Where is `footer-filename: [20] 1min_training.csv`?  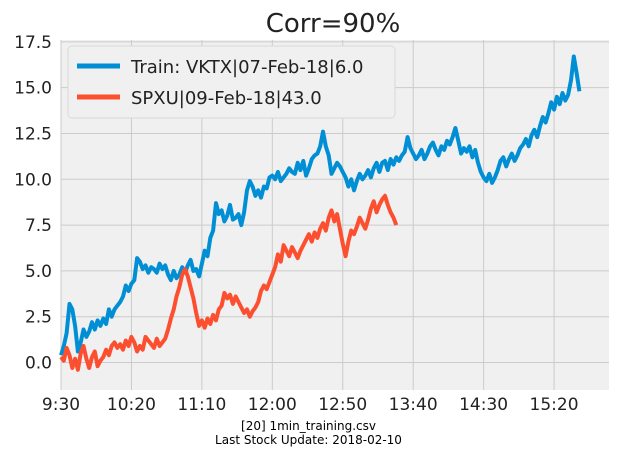 footer-filename: [20] 1min_training.csv is located at coordinates (308, 426).